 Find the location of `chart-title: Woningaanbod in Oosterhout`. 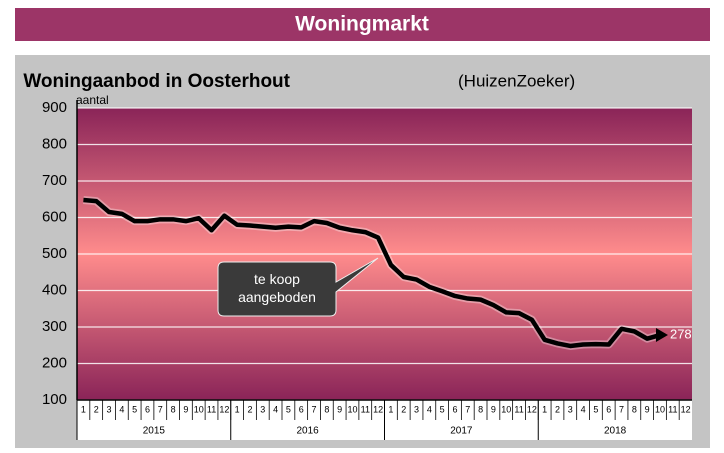

chart-title: Woningaanbod in Oosterhout is located at coordinates (156, 81).